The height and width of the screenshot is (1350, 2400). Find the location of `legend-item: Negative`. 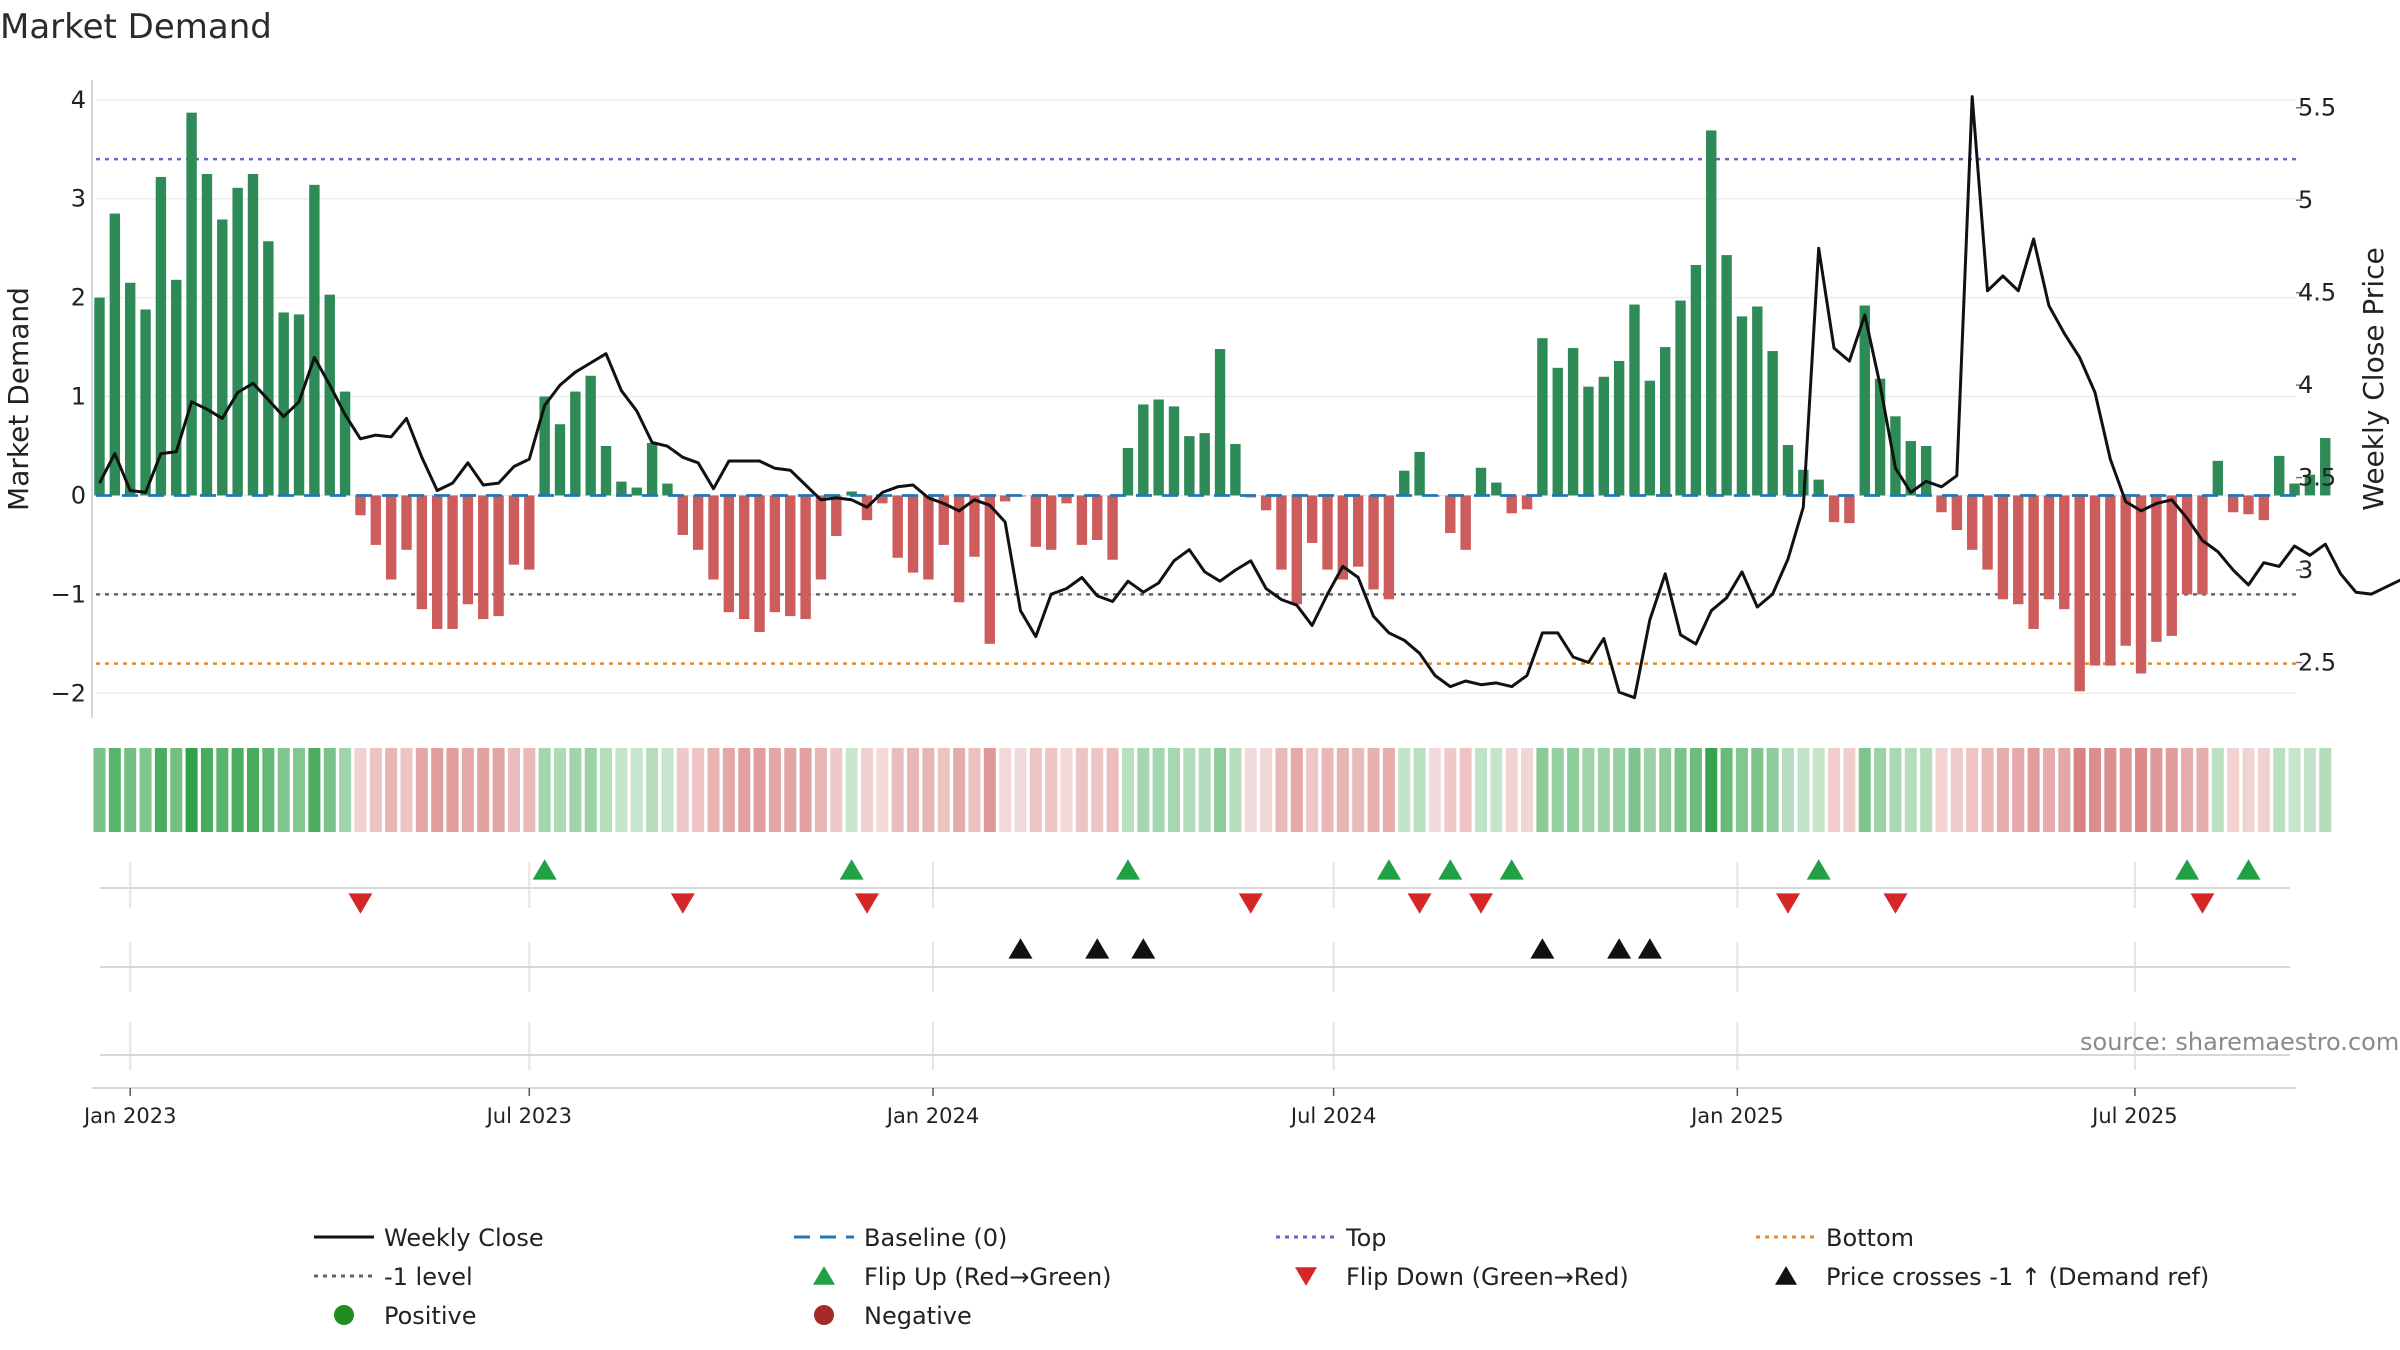

legend-item: Negative is located at coordinates (893, 1316).